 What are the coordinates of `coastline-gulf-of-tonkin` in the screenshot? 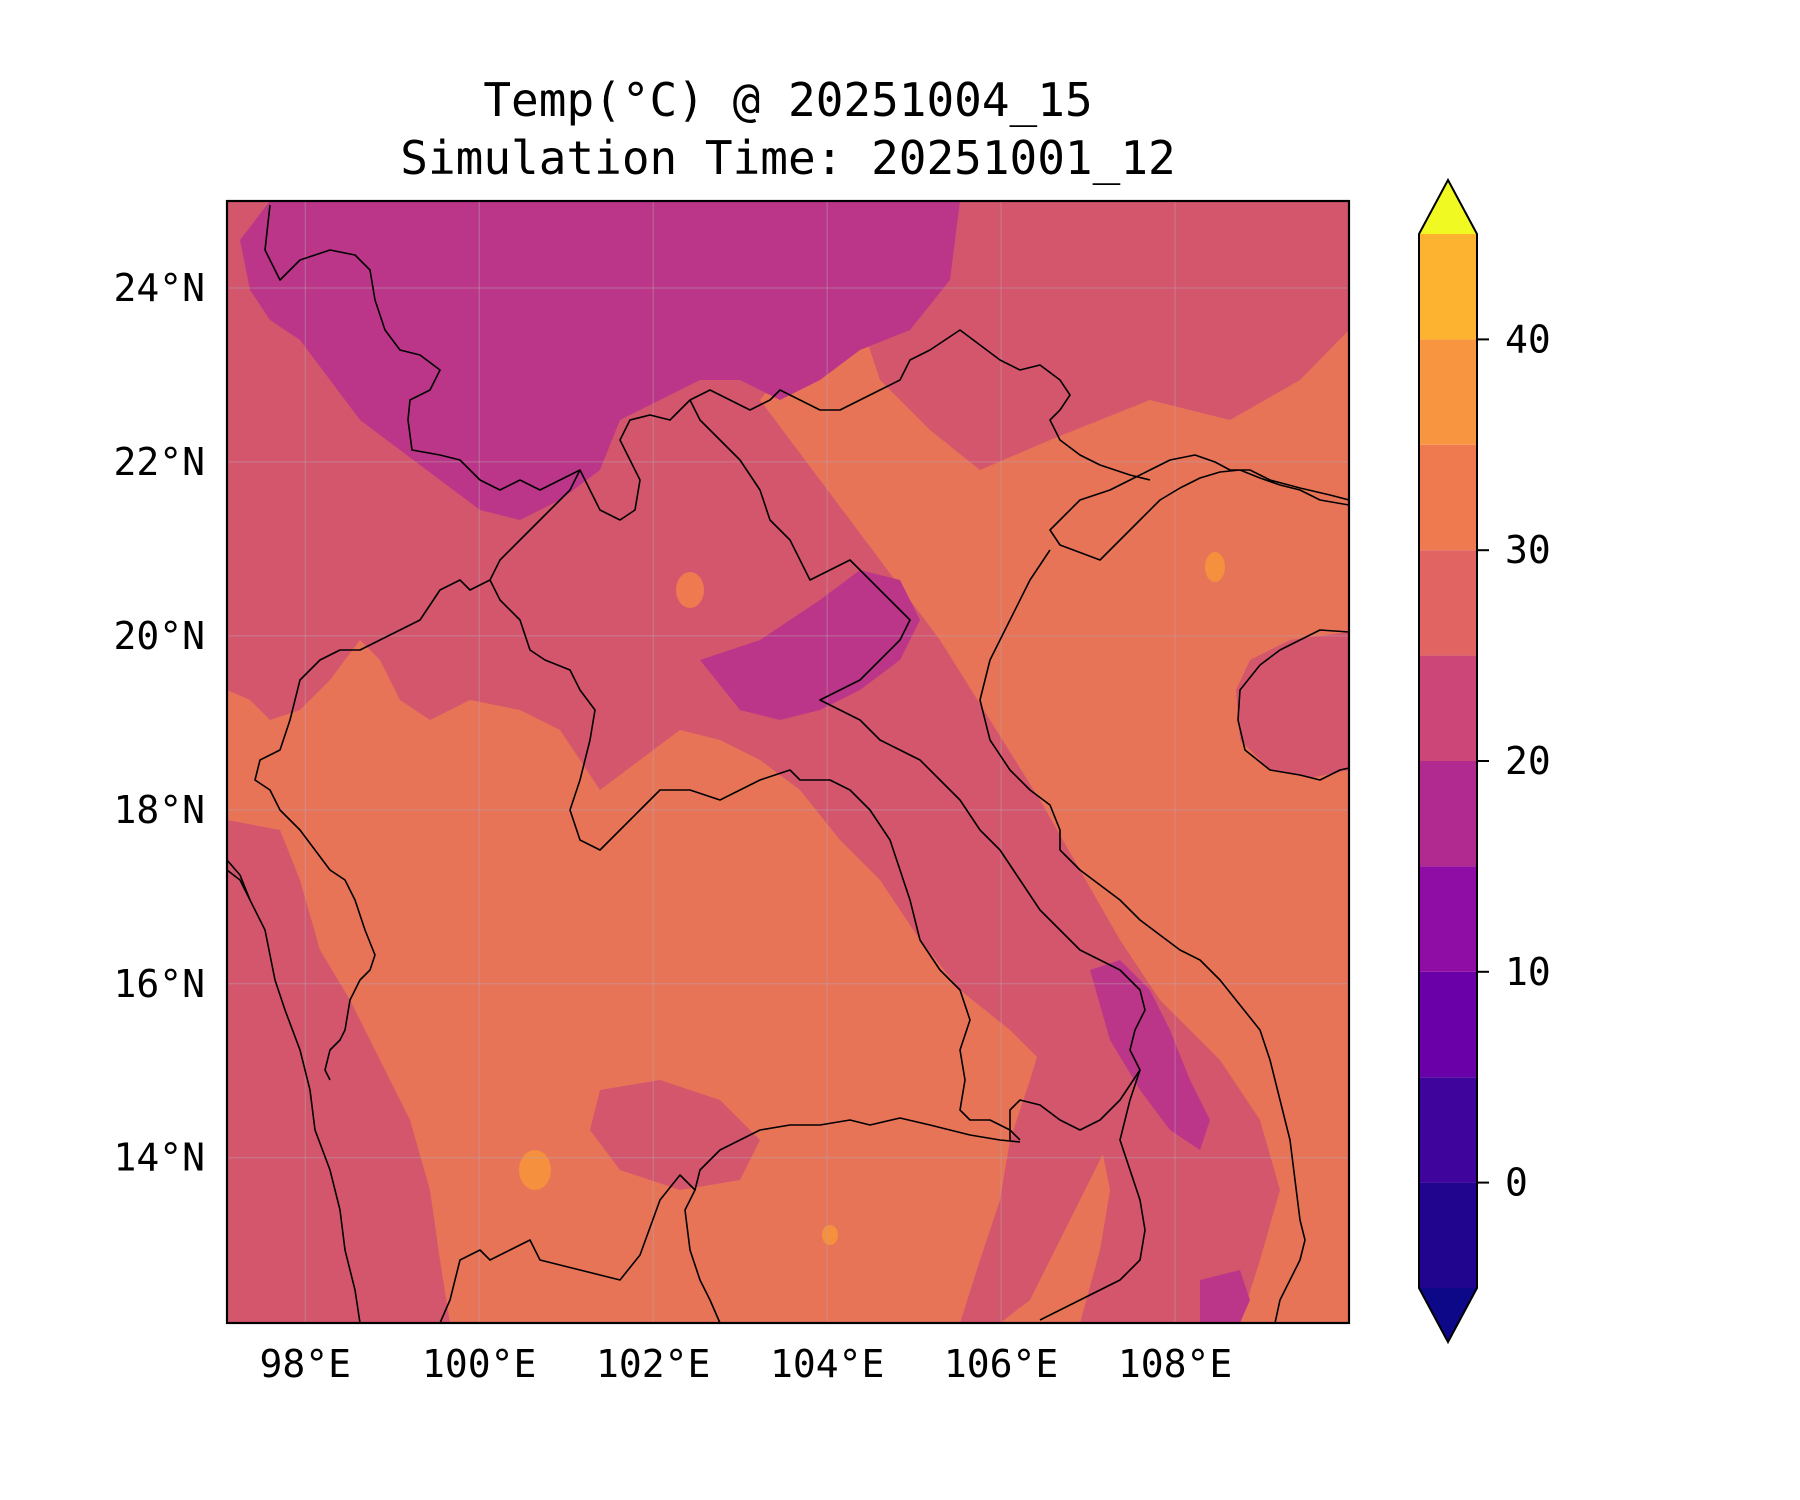 It's located at (1199, 507).